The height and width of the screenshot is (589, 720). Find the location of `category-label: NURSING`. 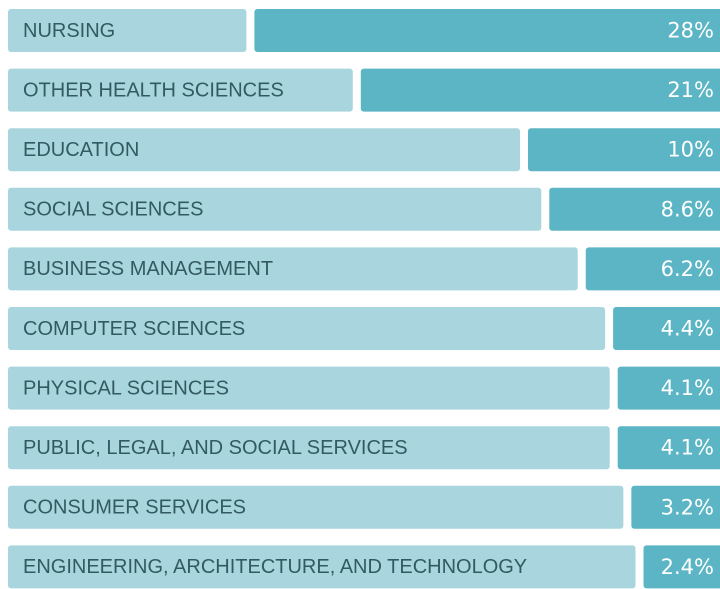

category-label: NURSING is located at coordinates (69, 31).